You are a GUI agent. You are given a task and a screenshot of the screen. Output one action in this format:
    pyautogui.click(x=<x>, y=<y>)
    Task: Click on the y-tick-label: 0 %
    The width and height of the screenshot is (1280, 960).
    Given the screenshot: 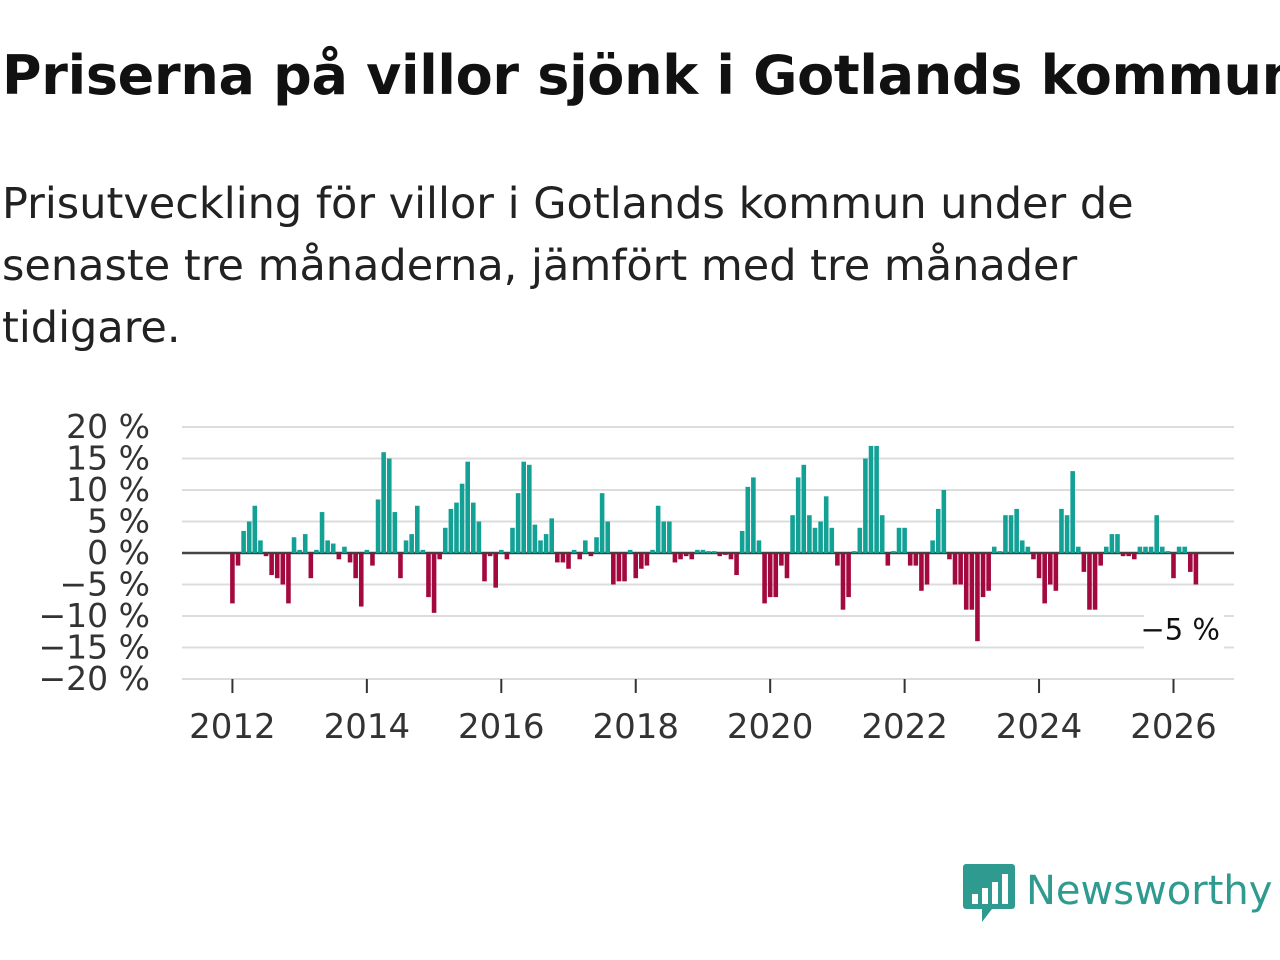 What is the action you would take?
    pyautogui.click(x=118, y=552)
    